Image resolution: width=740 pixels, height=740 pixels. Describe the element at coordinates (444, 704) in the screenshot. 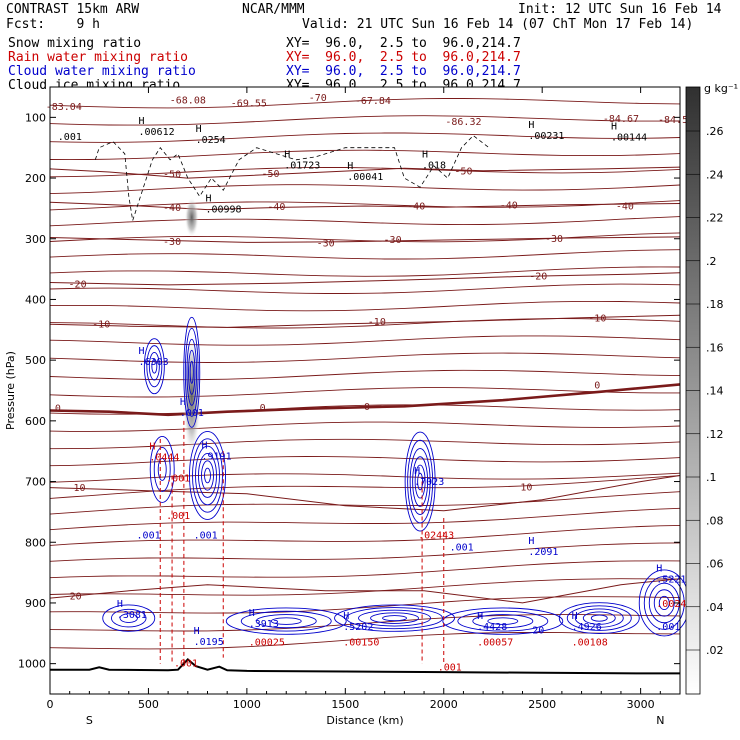

I see `x-tick-label: 2000` at that location.